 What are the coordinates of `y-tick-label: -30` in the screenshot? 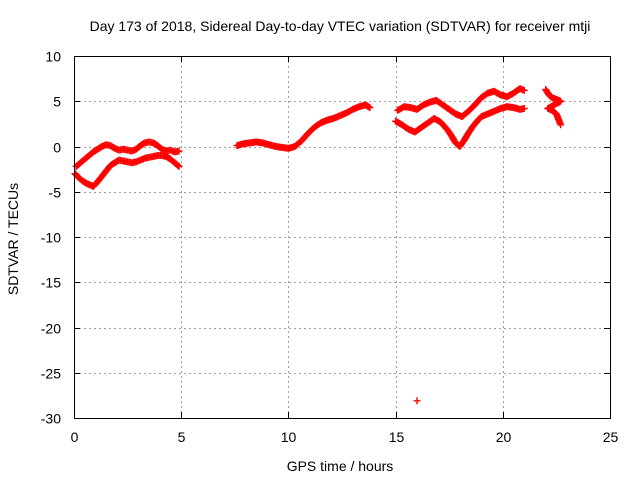 It's located at (51, 419).